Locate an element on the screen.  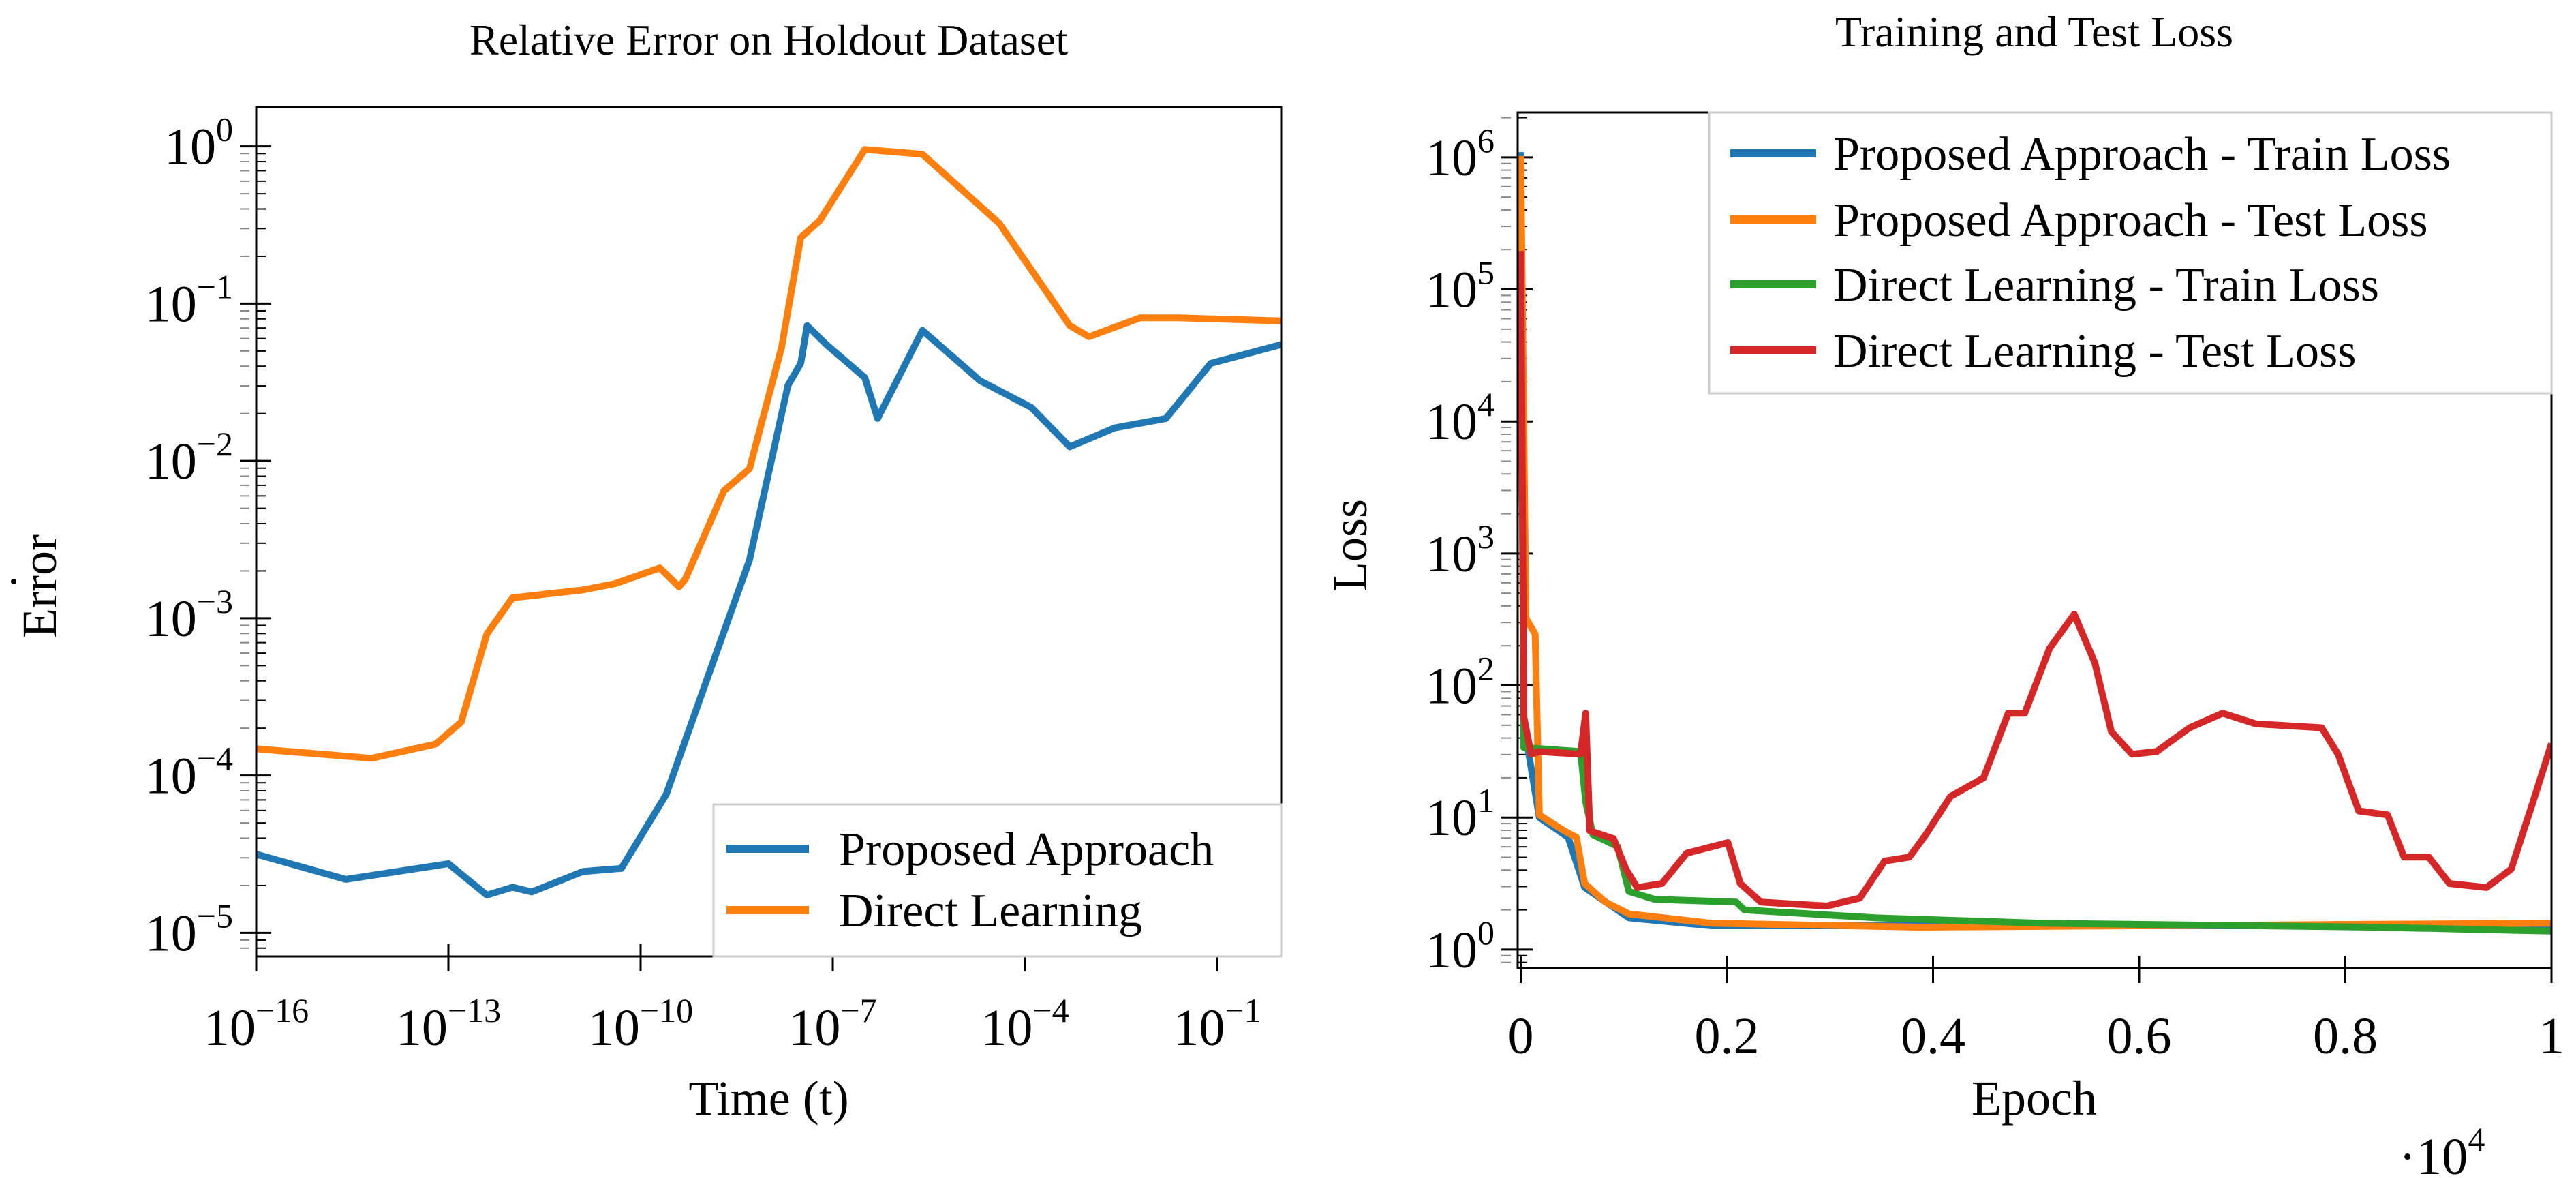
y-tick-label: 10⁻¹ is located at coordinates (189, 300).